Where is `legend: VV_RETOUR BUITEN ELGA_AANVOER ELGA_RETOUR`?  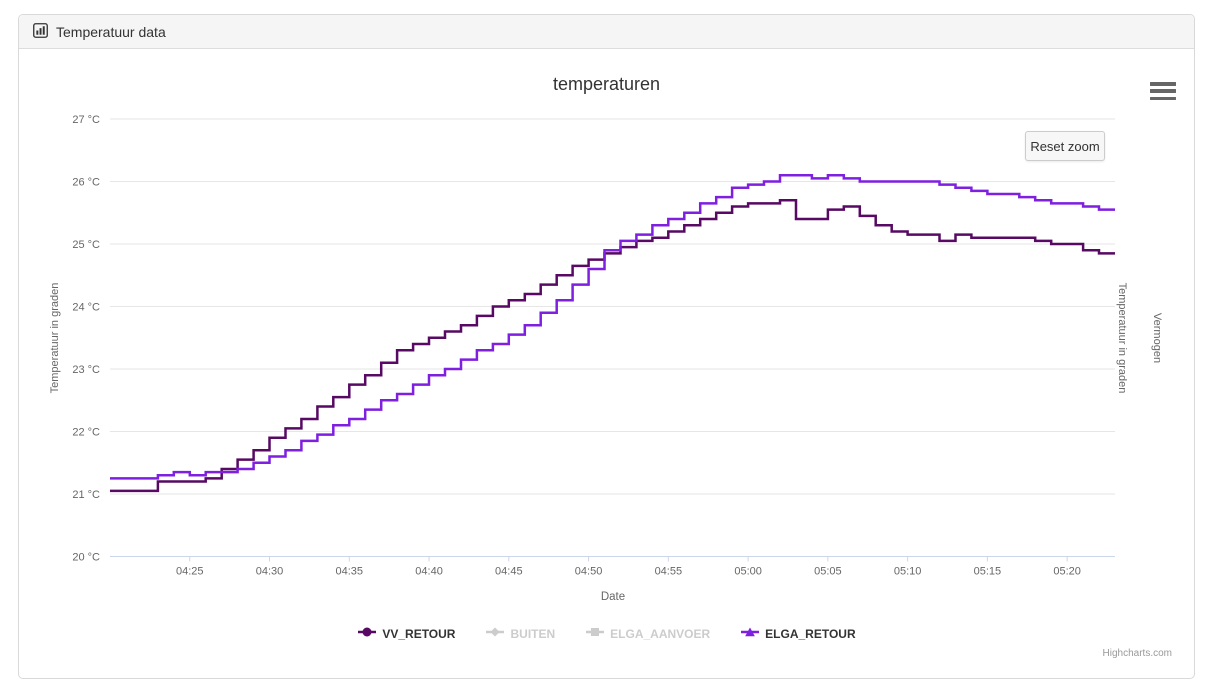 legend: VV_RETOUR BUITEN ELGA_AANVOER ELGA_RETOUR is located at coordinates (606, 633).